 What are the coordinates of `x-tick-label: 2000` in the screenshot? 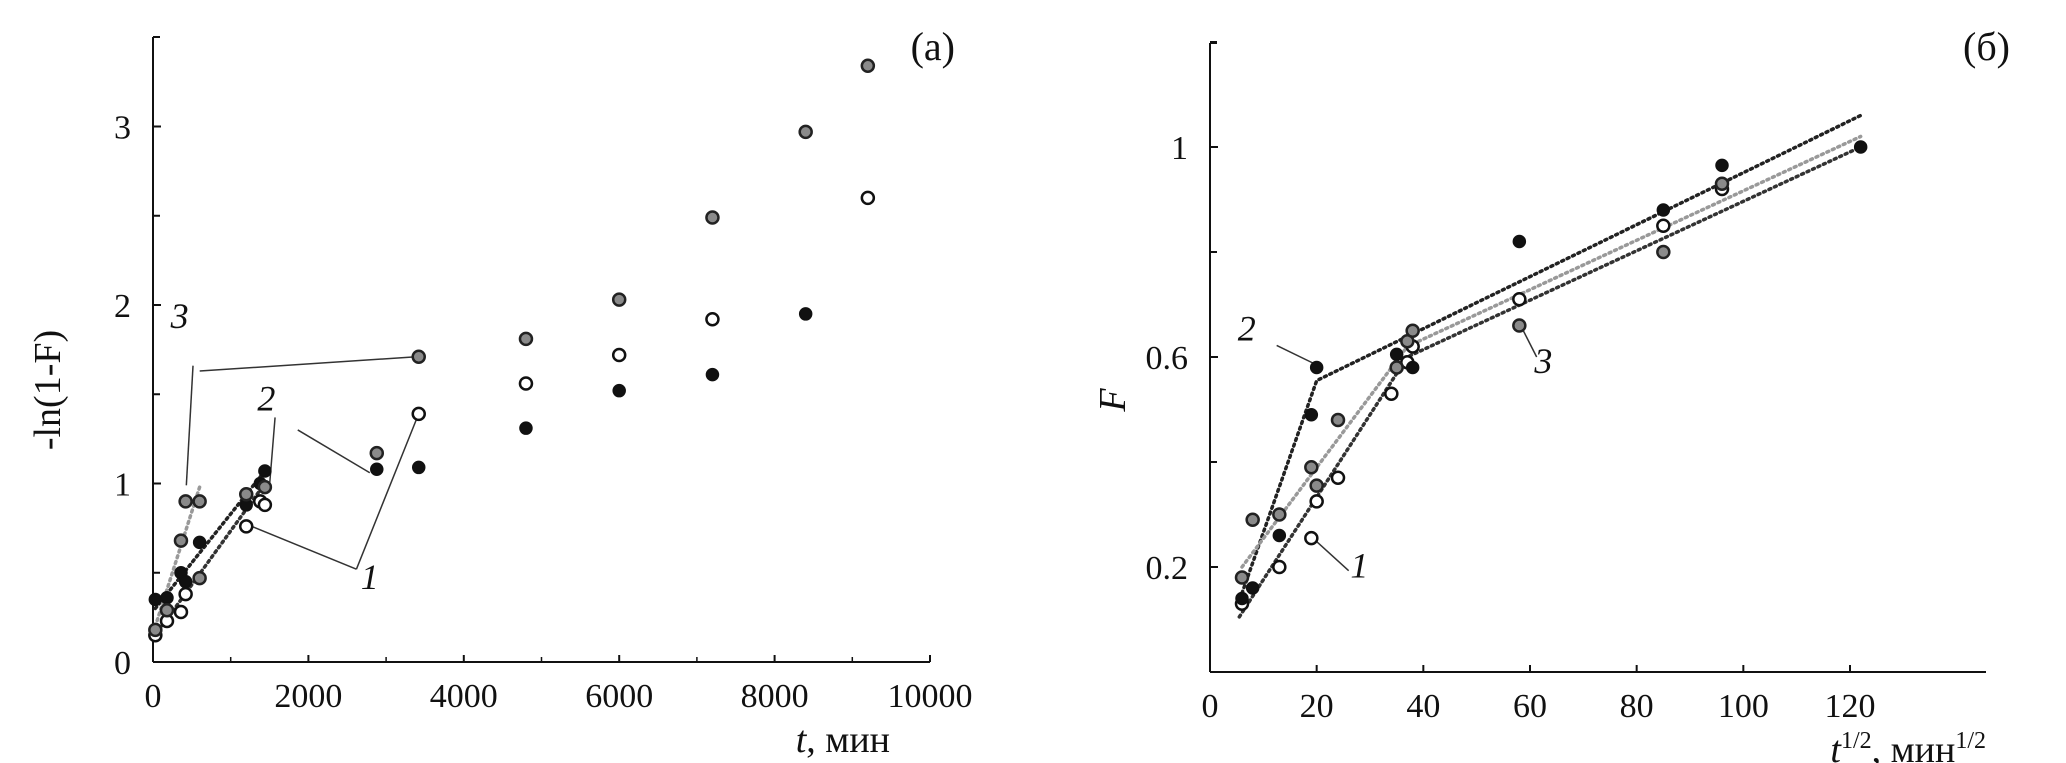 It's located at (308, 696).